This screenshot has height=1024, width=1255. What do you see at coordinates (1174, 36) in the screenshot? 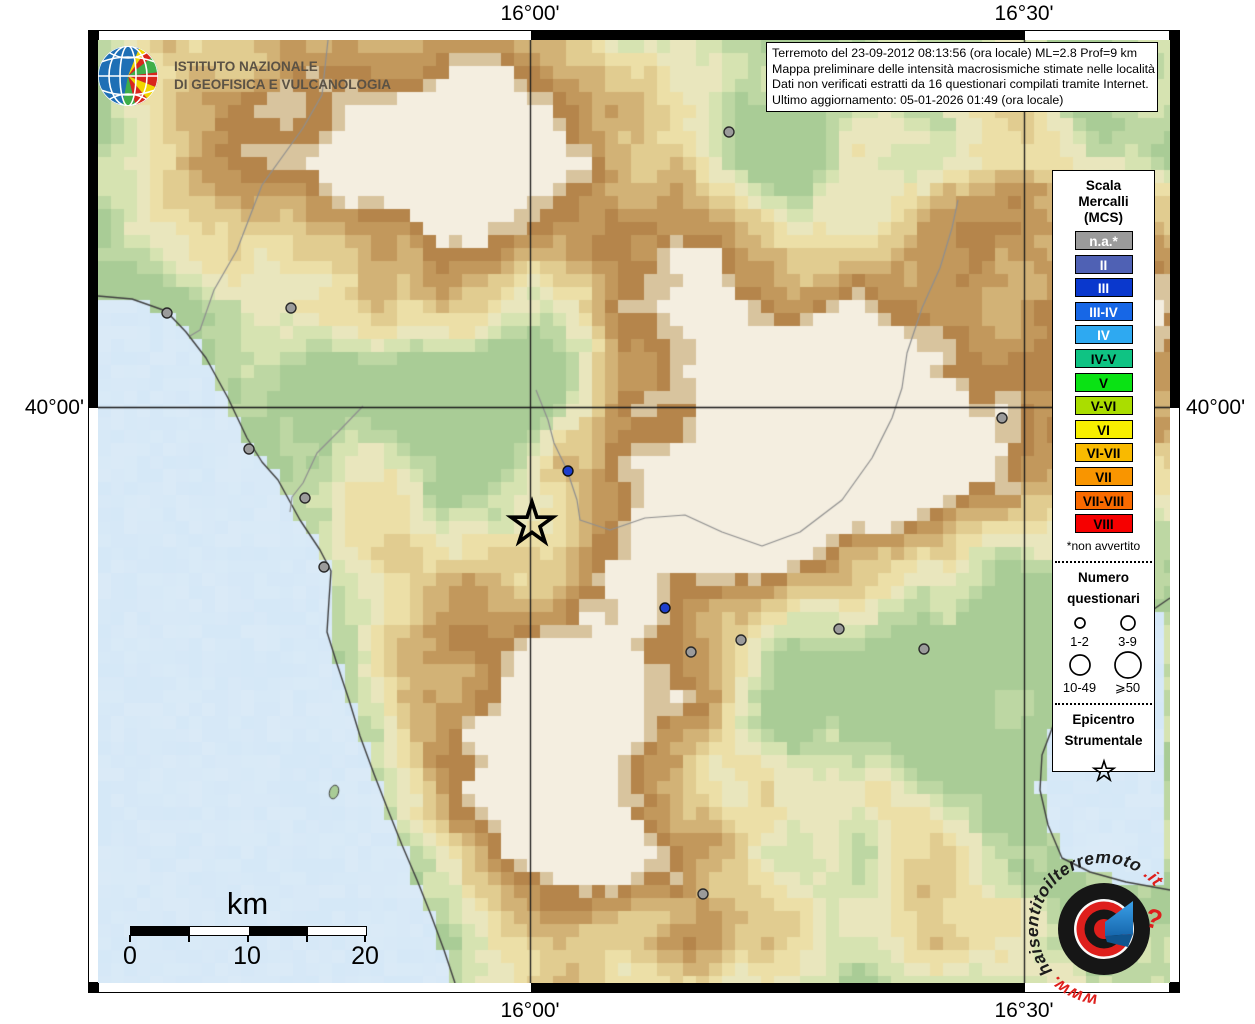
I see `frame-corner-tr` at bounding box center [1174, 36].